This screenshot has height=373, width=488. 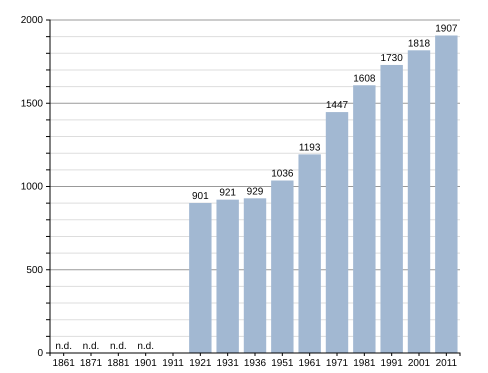 I want to click on data-label: 929, so click(x=255, y=192).